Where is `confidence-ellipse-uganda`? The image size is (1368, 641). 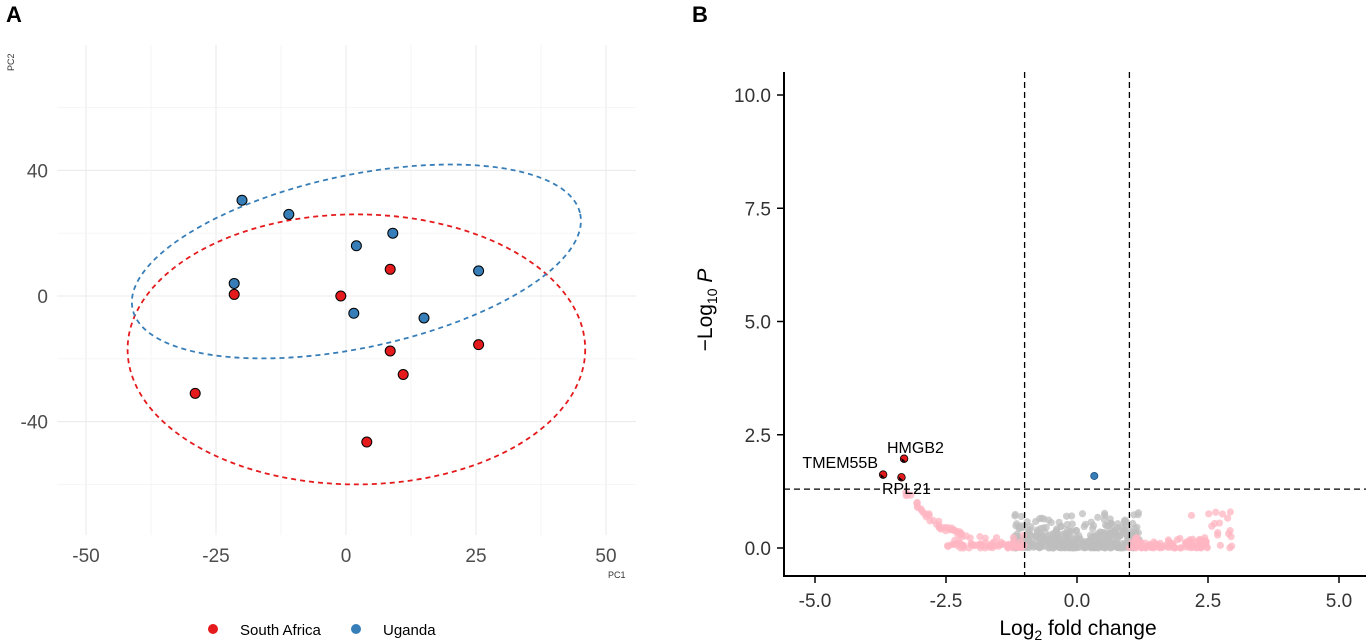 confidence-ellipse-uganda is located at coordinates (356, 261).